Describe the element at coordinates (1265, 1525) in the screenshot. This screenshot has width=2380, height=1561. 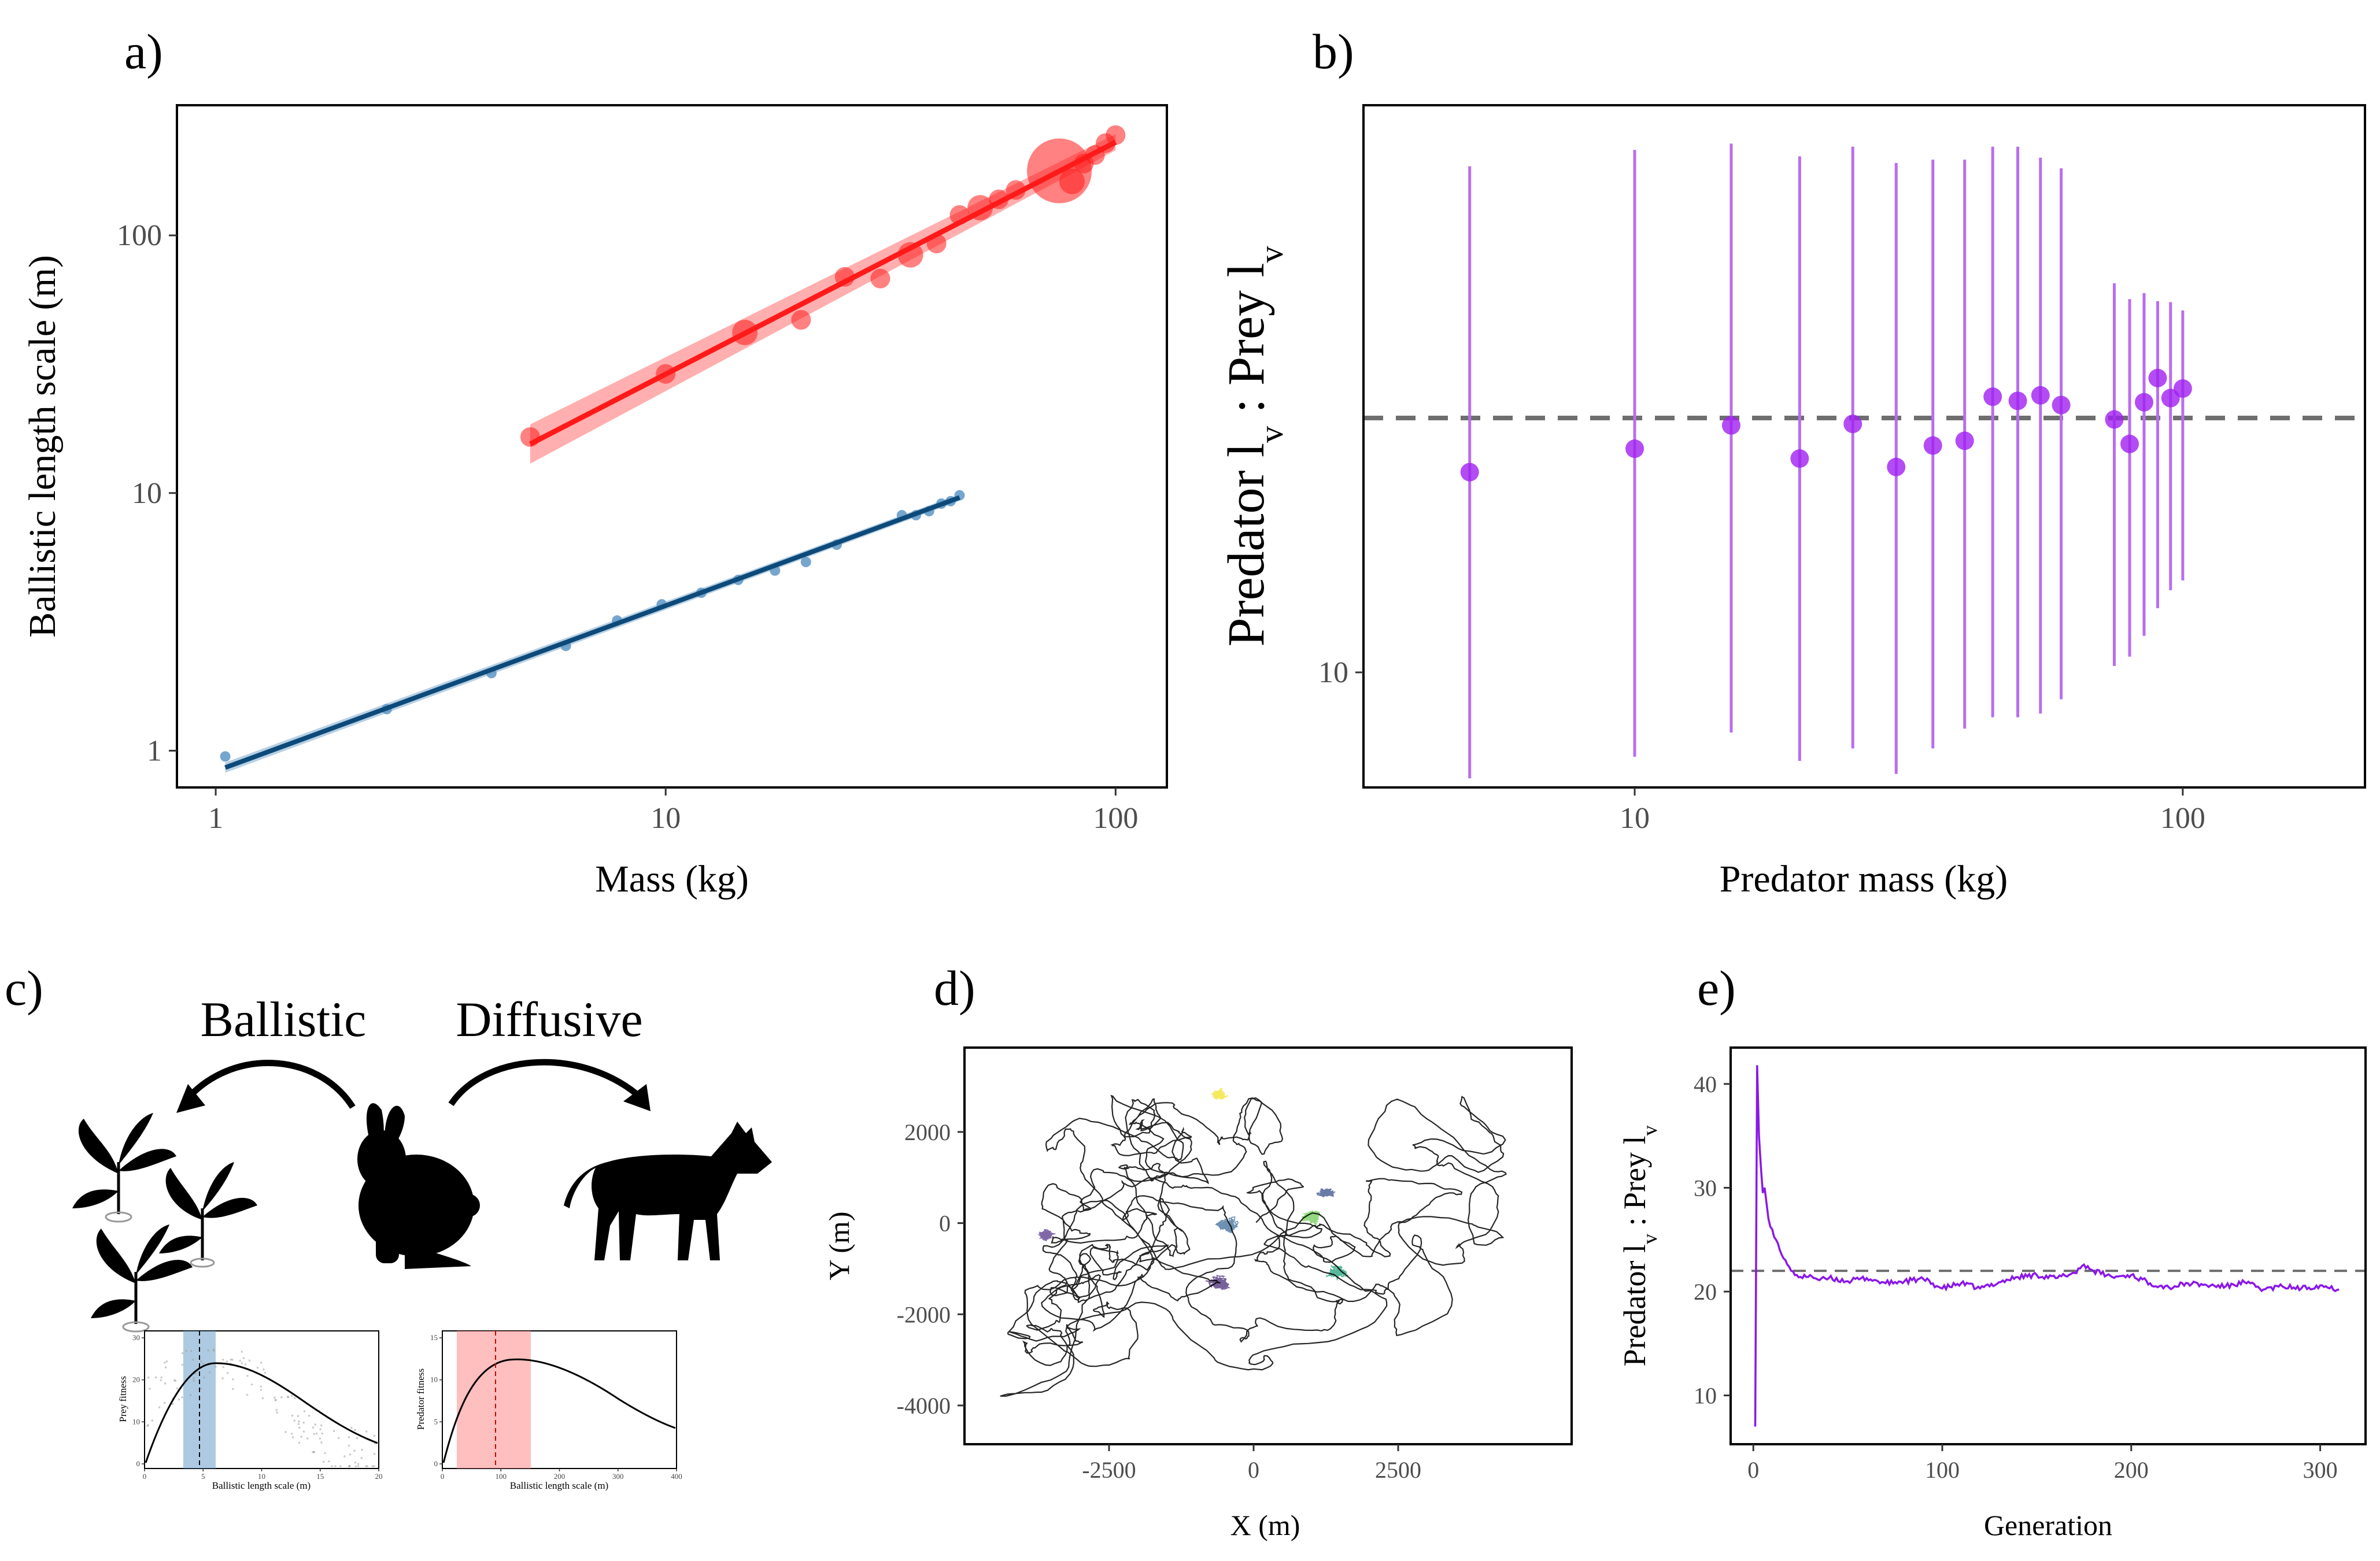
I see `panel-d-x-axis-label: X (m)` at that location.